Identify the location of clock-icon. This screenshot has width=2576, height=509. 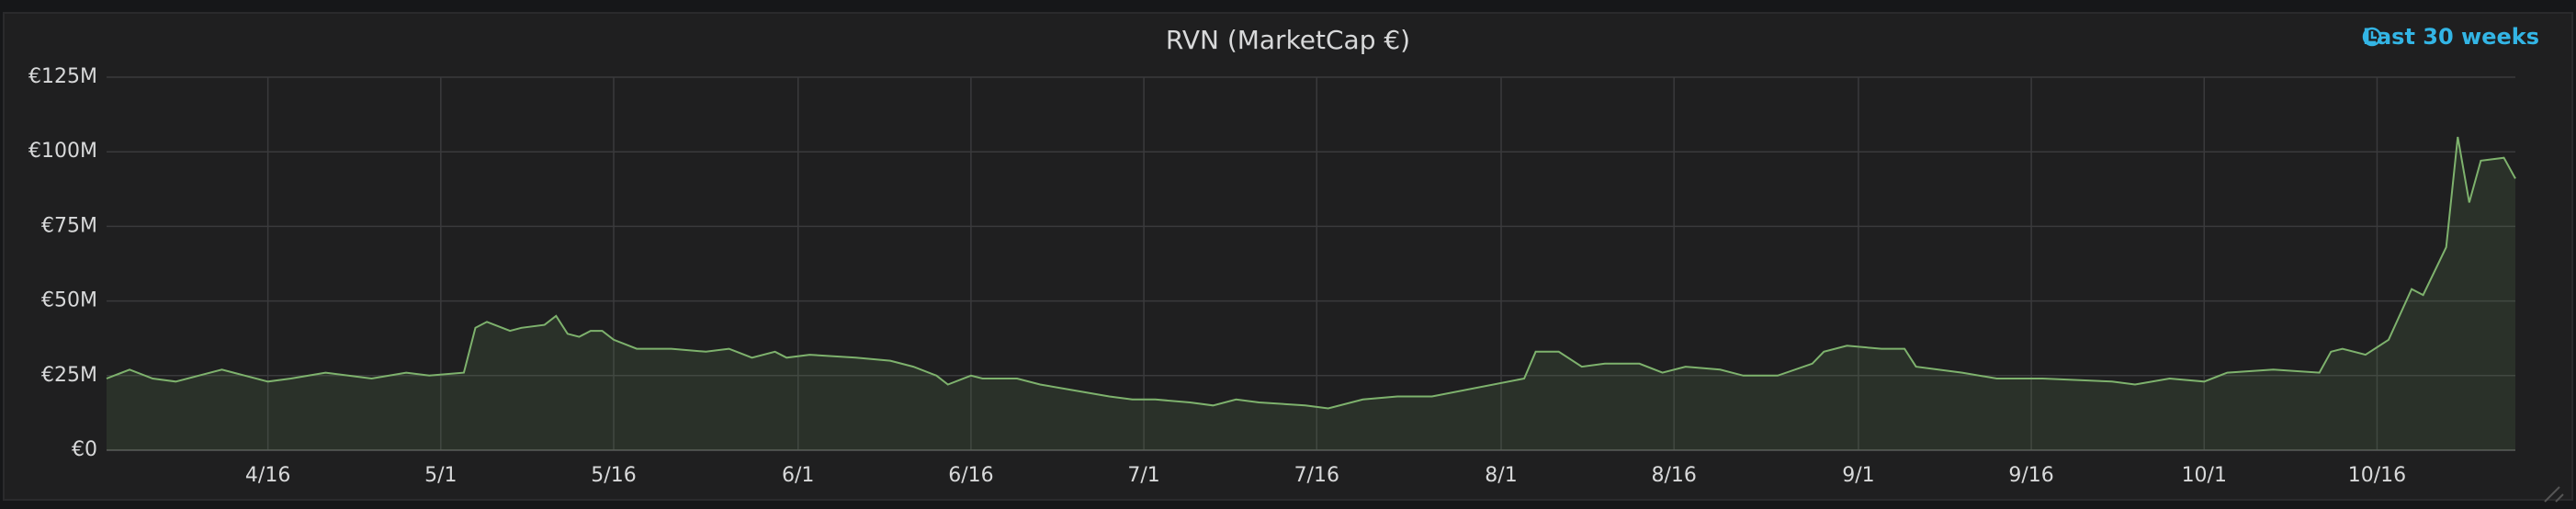
(2372, 37).